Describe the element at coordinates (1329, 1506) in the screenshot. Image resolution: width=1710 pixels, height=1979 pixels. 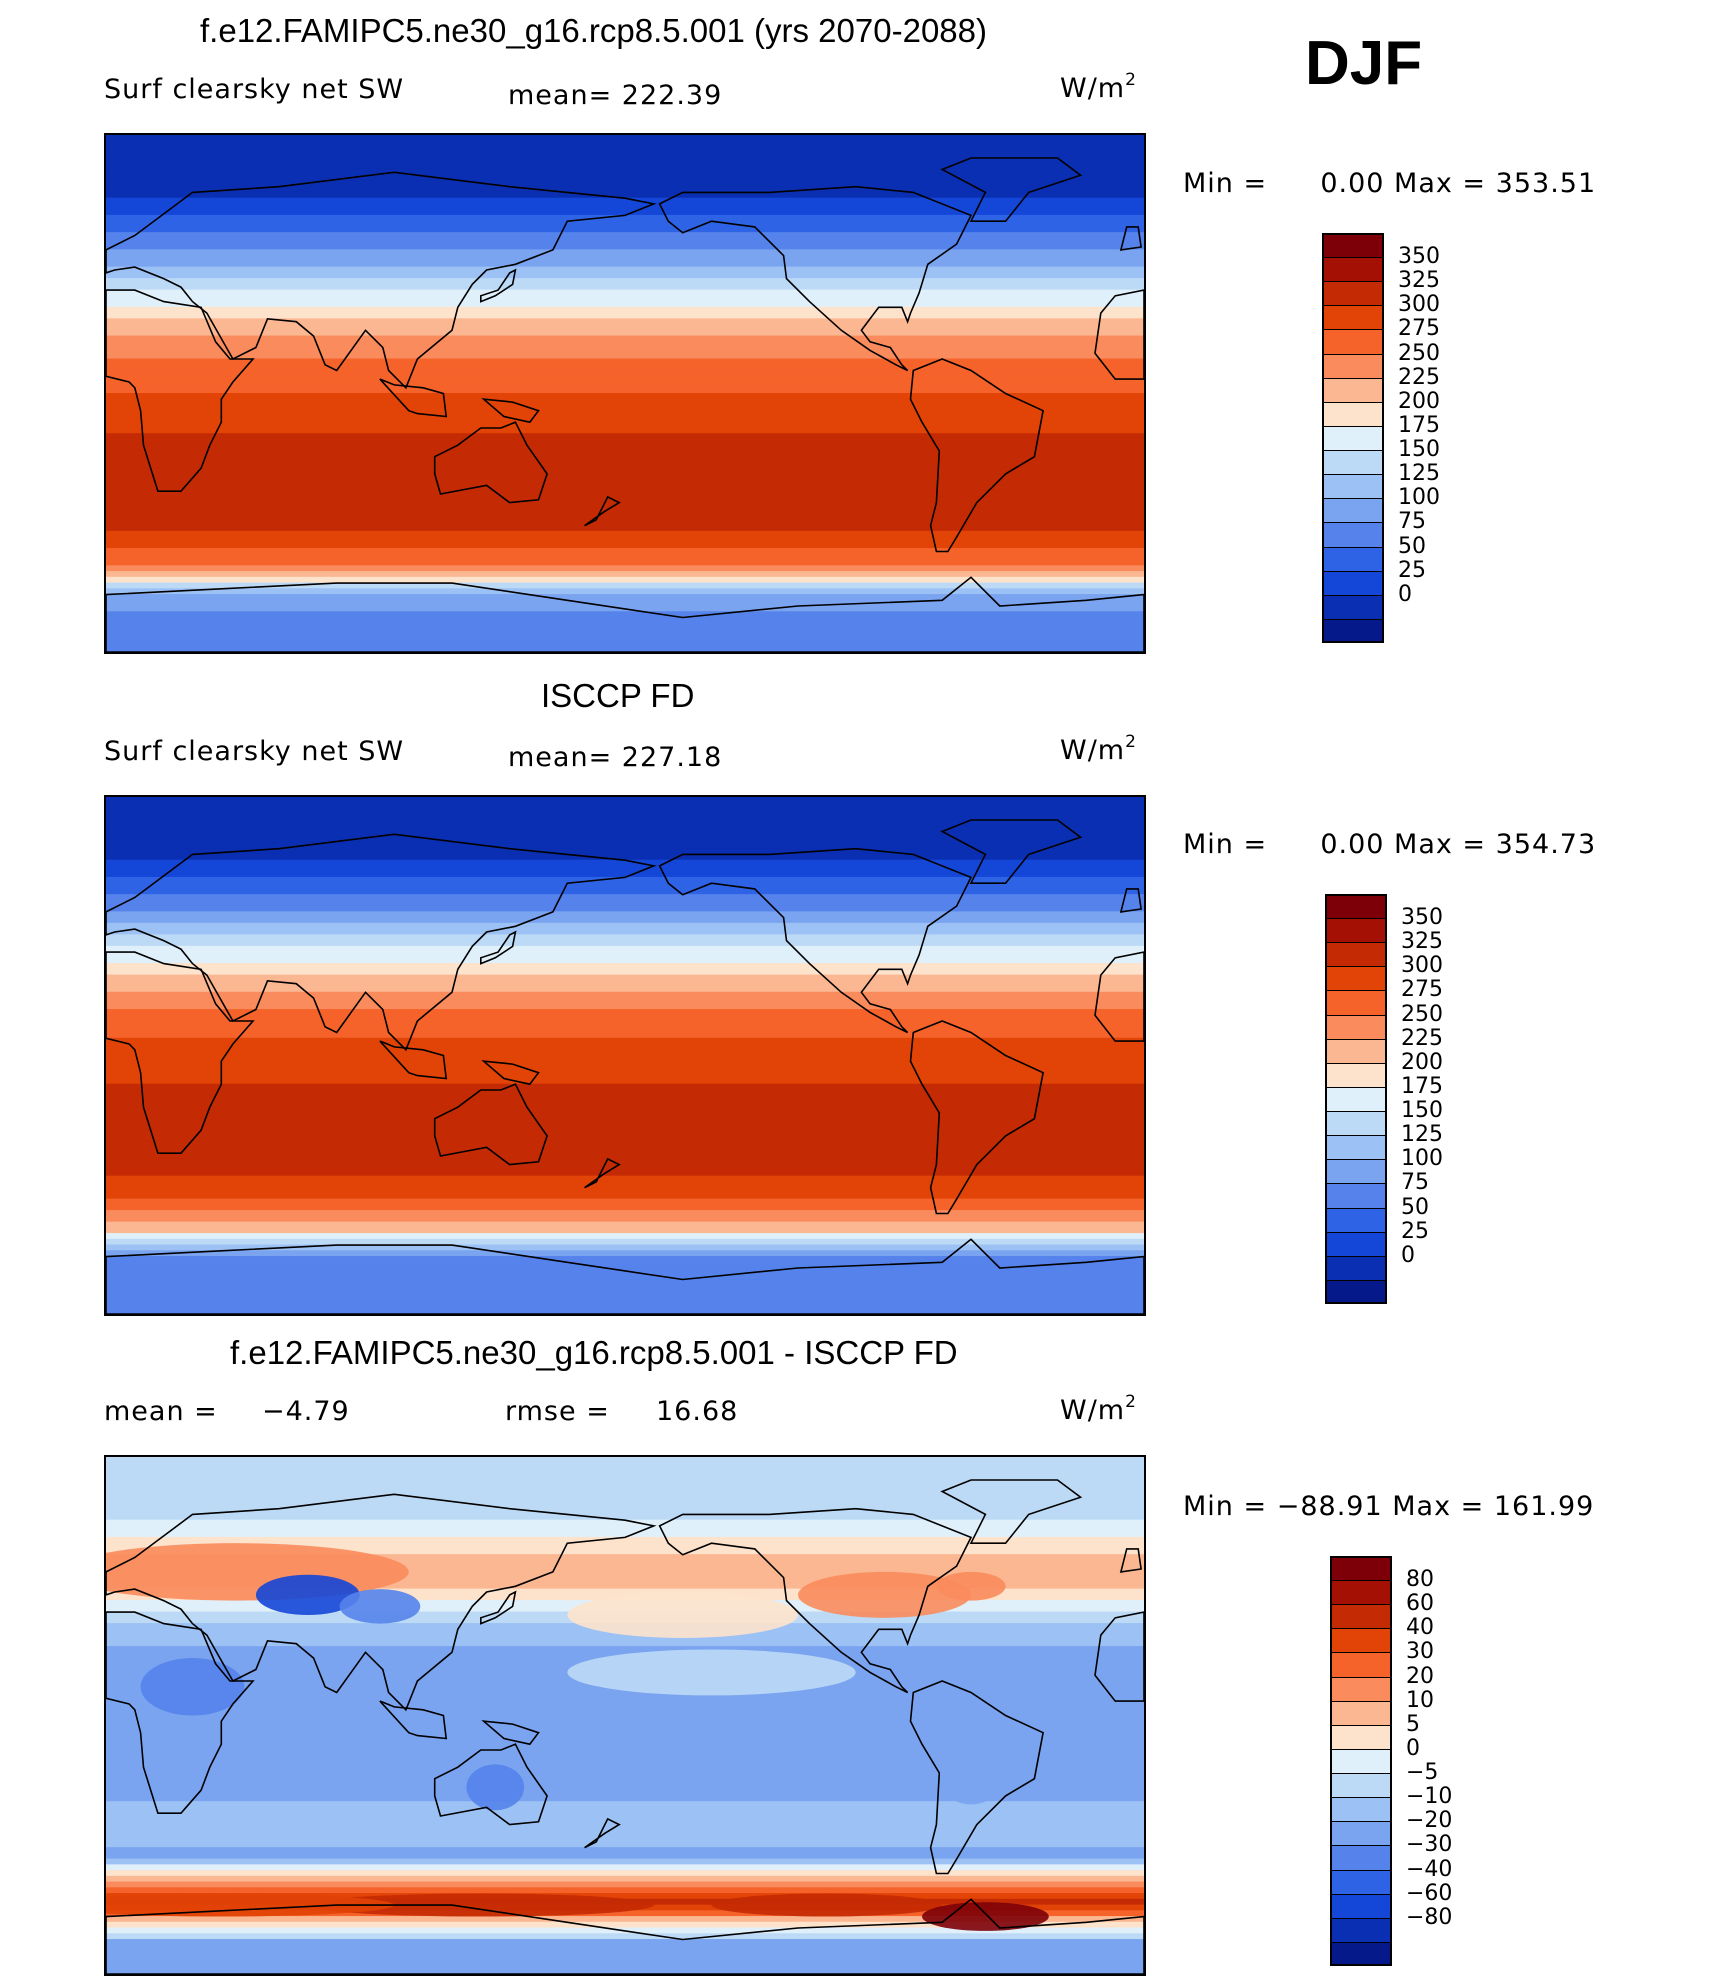
I see `min-value: −88.91` at that location.